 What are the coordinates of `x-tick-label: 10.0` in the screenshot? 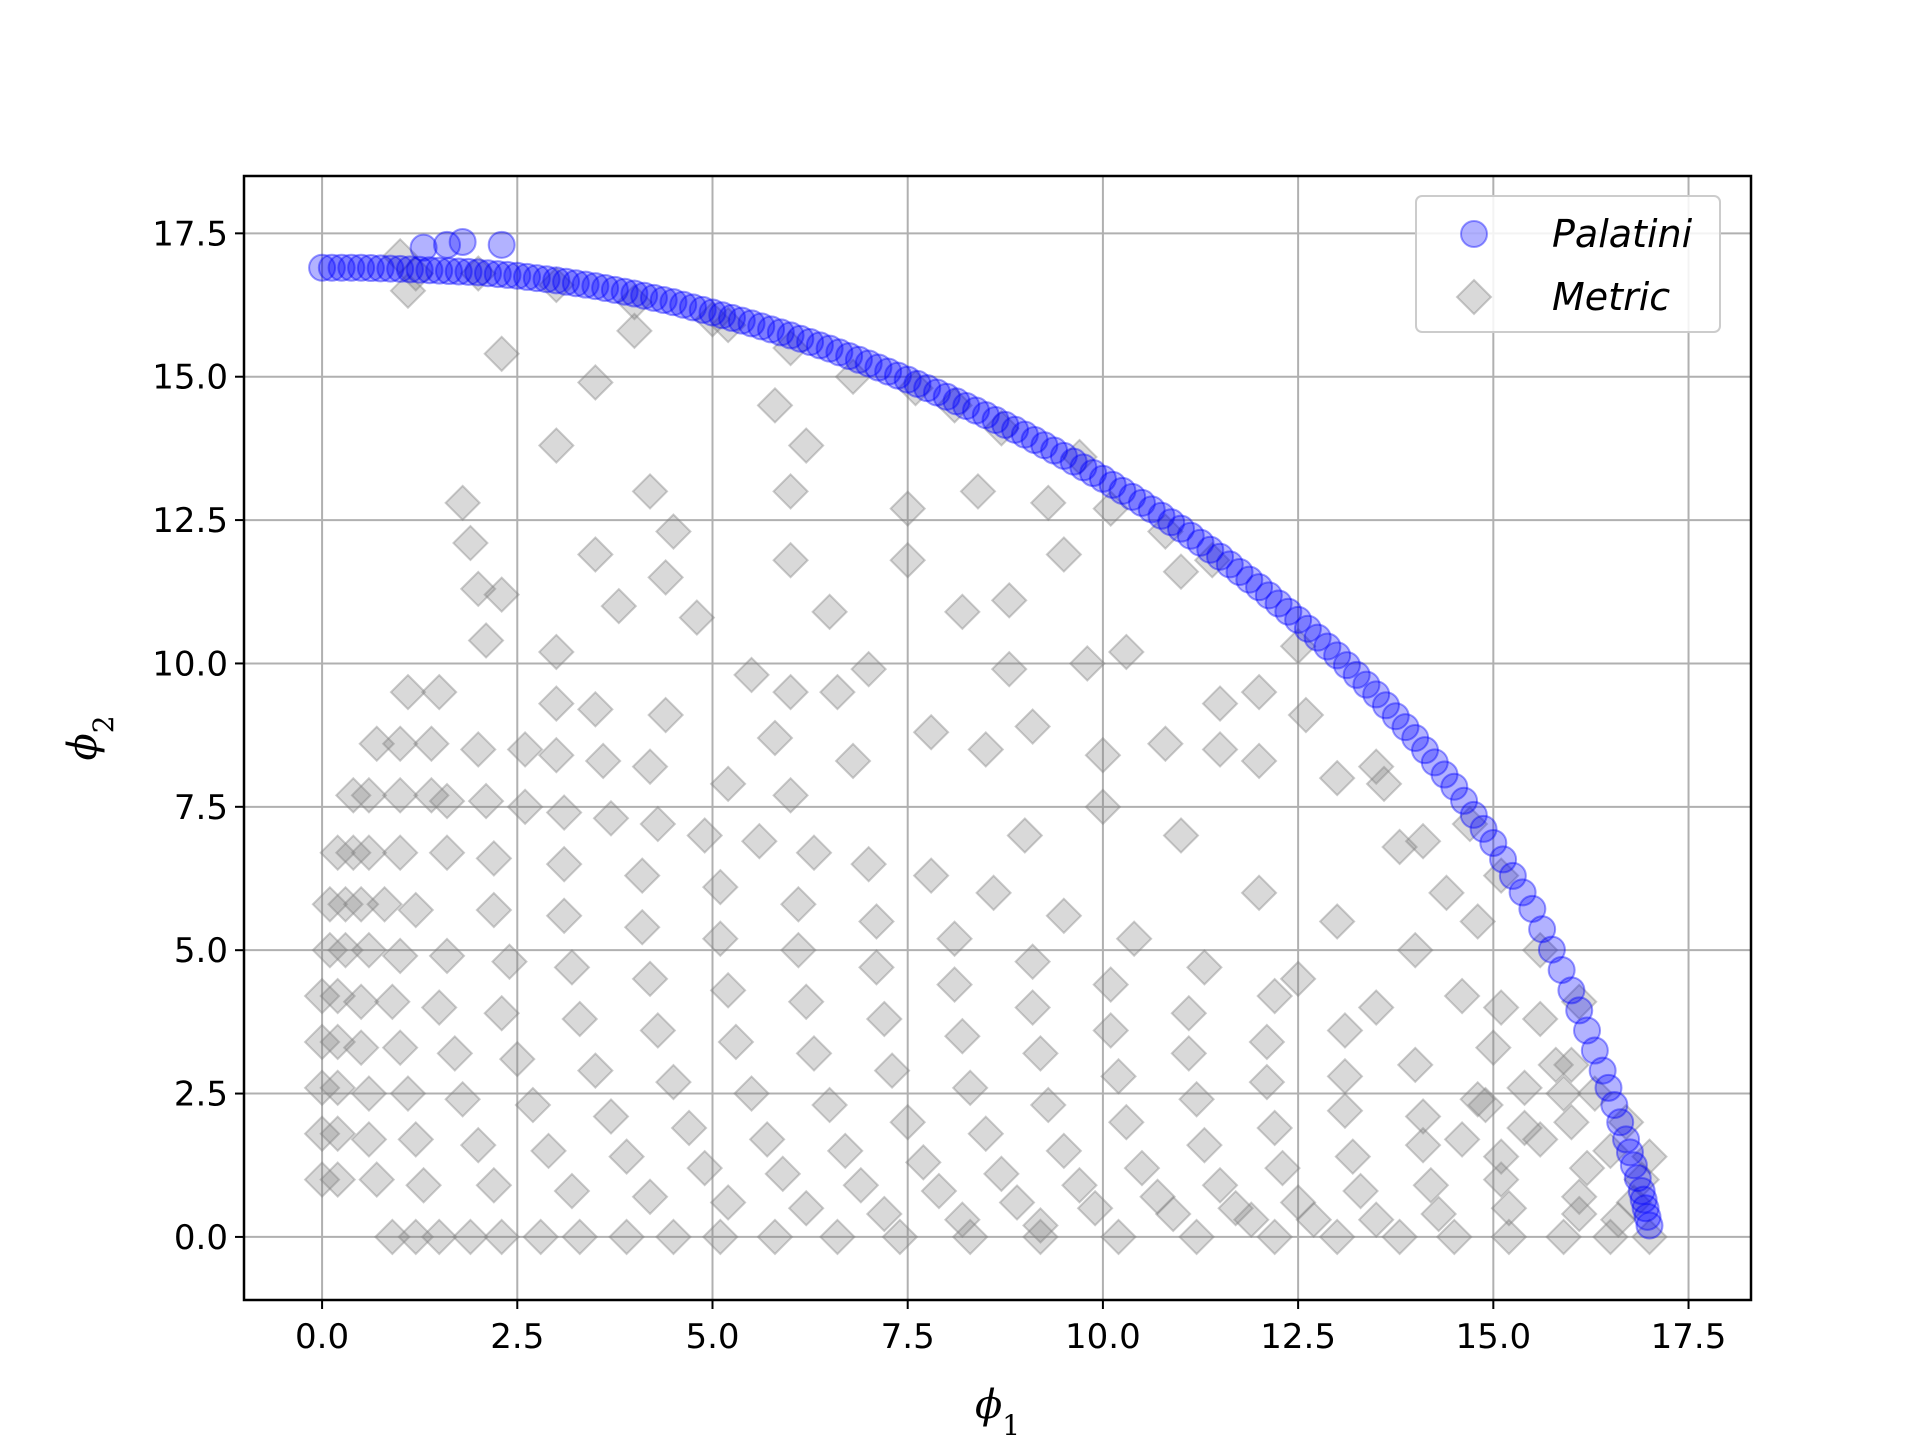 It's located at (1103, 1337).